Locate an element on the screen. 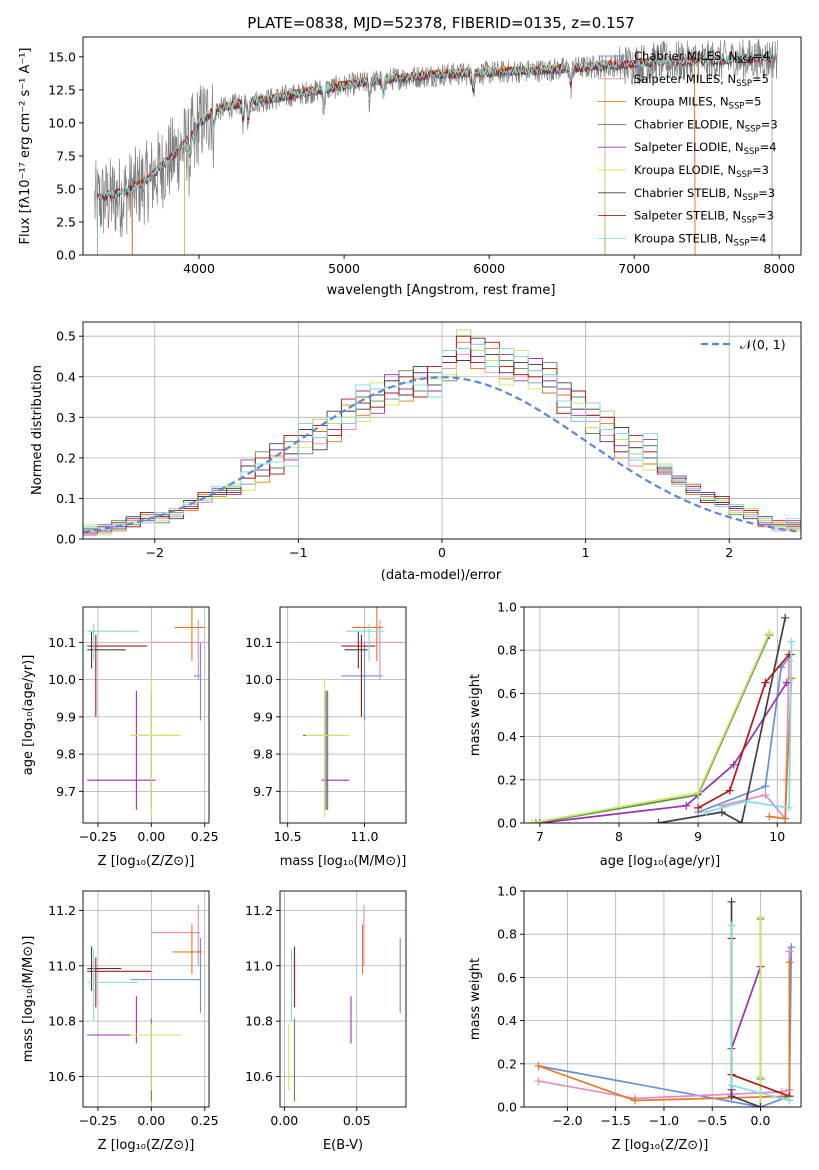 Image resolution: width=819 pixels, height=1170 pixels. mass-vs-EBV-xlabel: E(B-V) is located at coordinates (343, 1145).